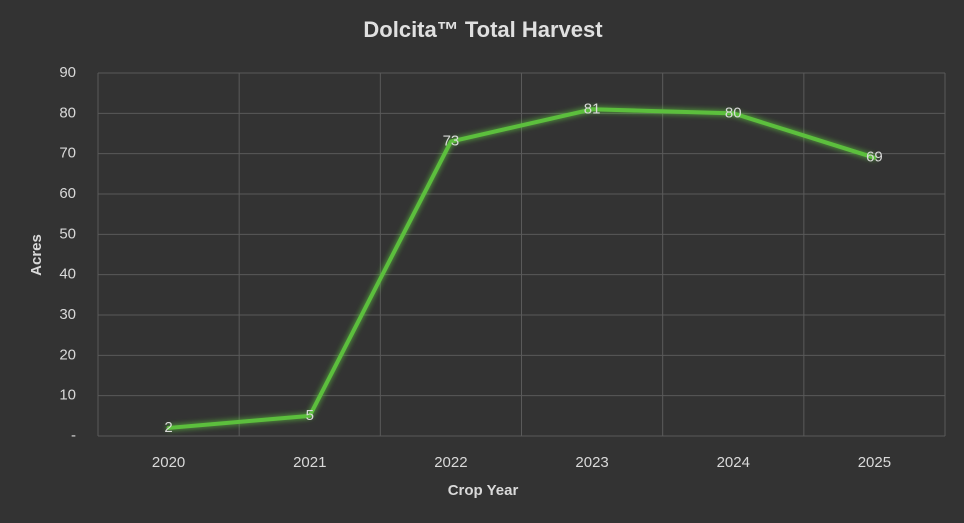 This screenshot has width=964, height=523. I want to click on y-tick-label: -, so click(73, 435).